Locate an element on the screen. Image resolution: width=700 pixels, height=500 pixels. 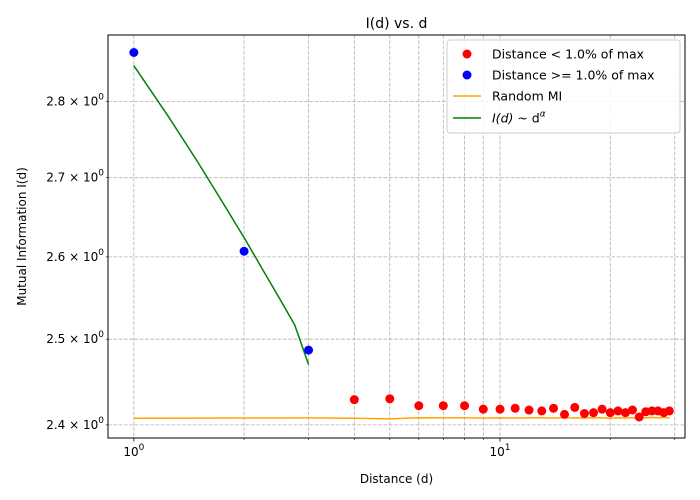
legend-marker-red is located at coordinates (467, 54).